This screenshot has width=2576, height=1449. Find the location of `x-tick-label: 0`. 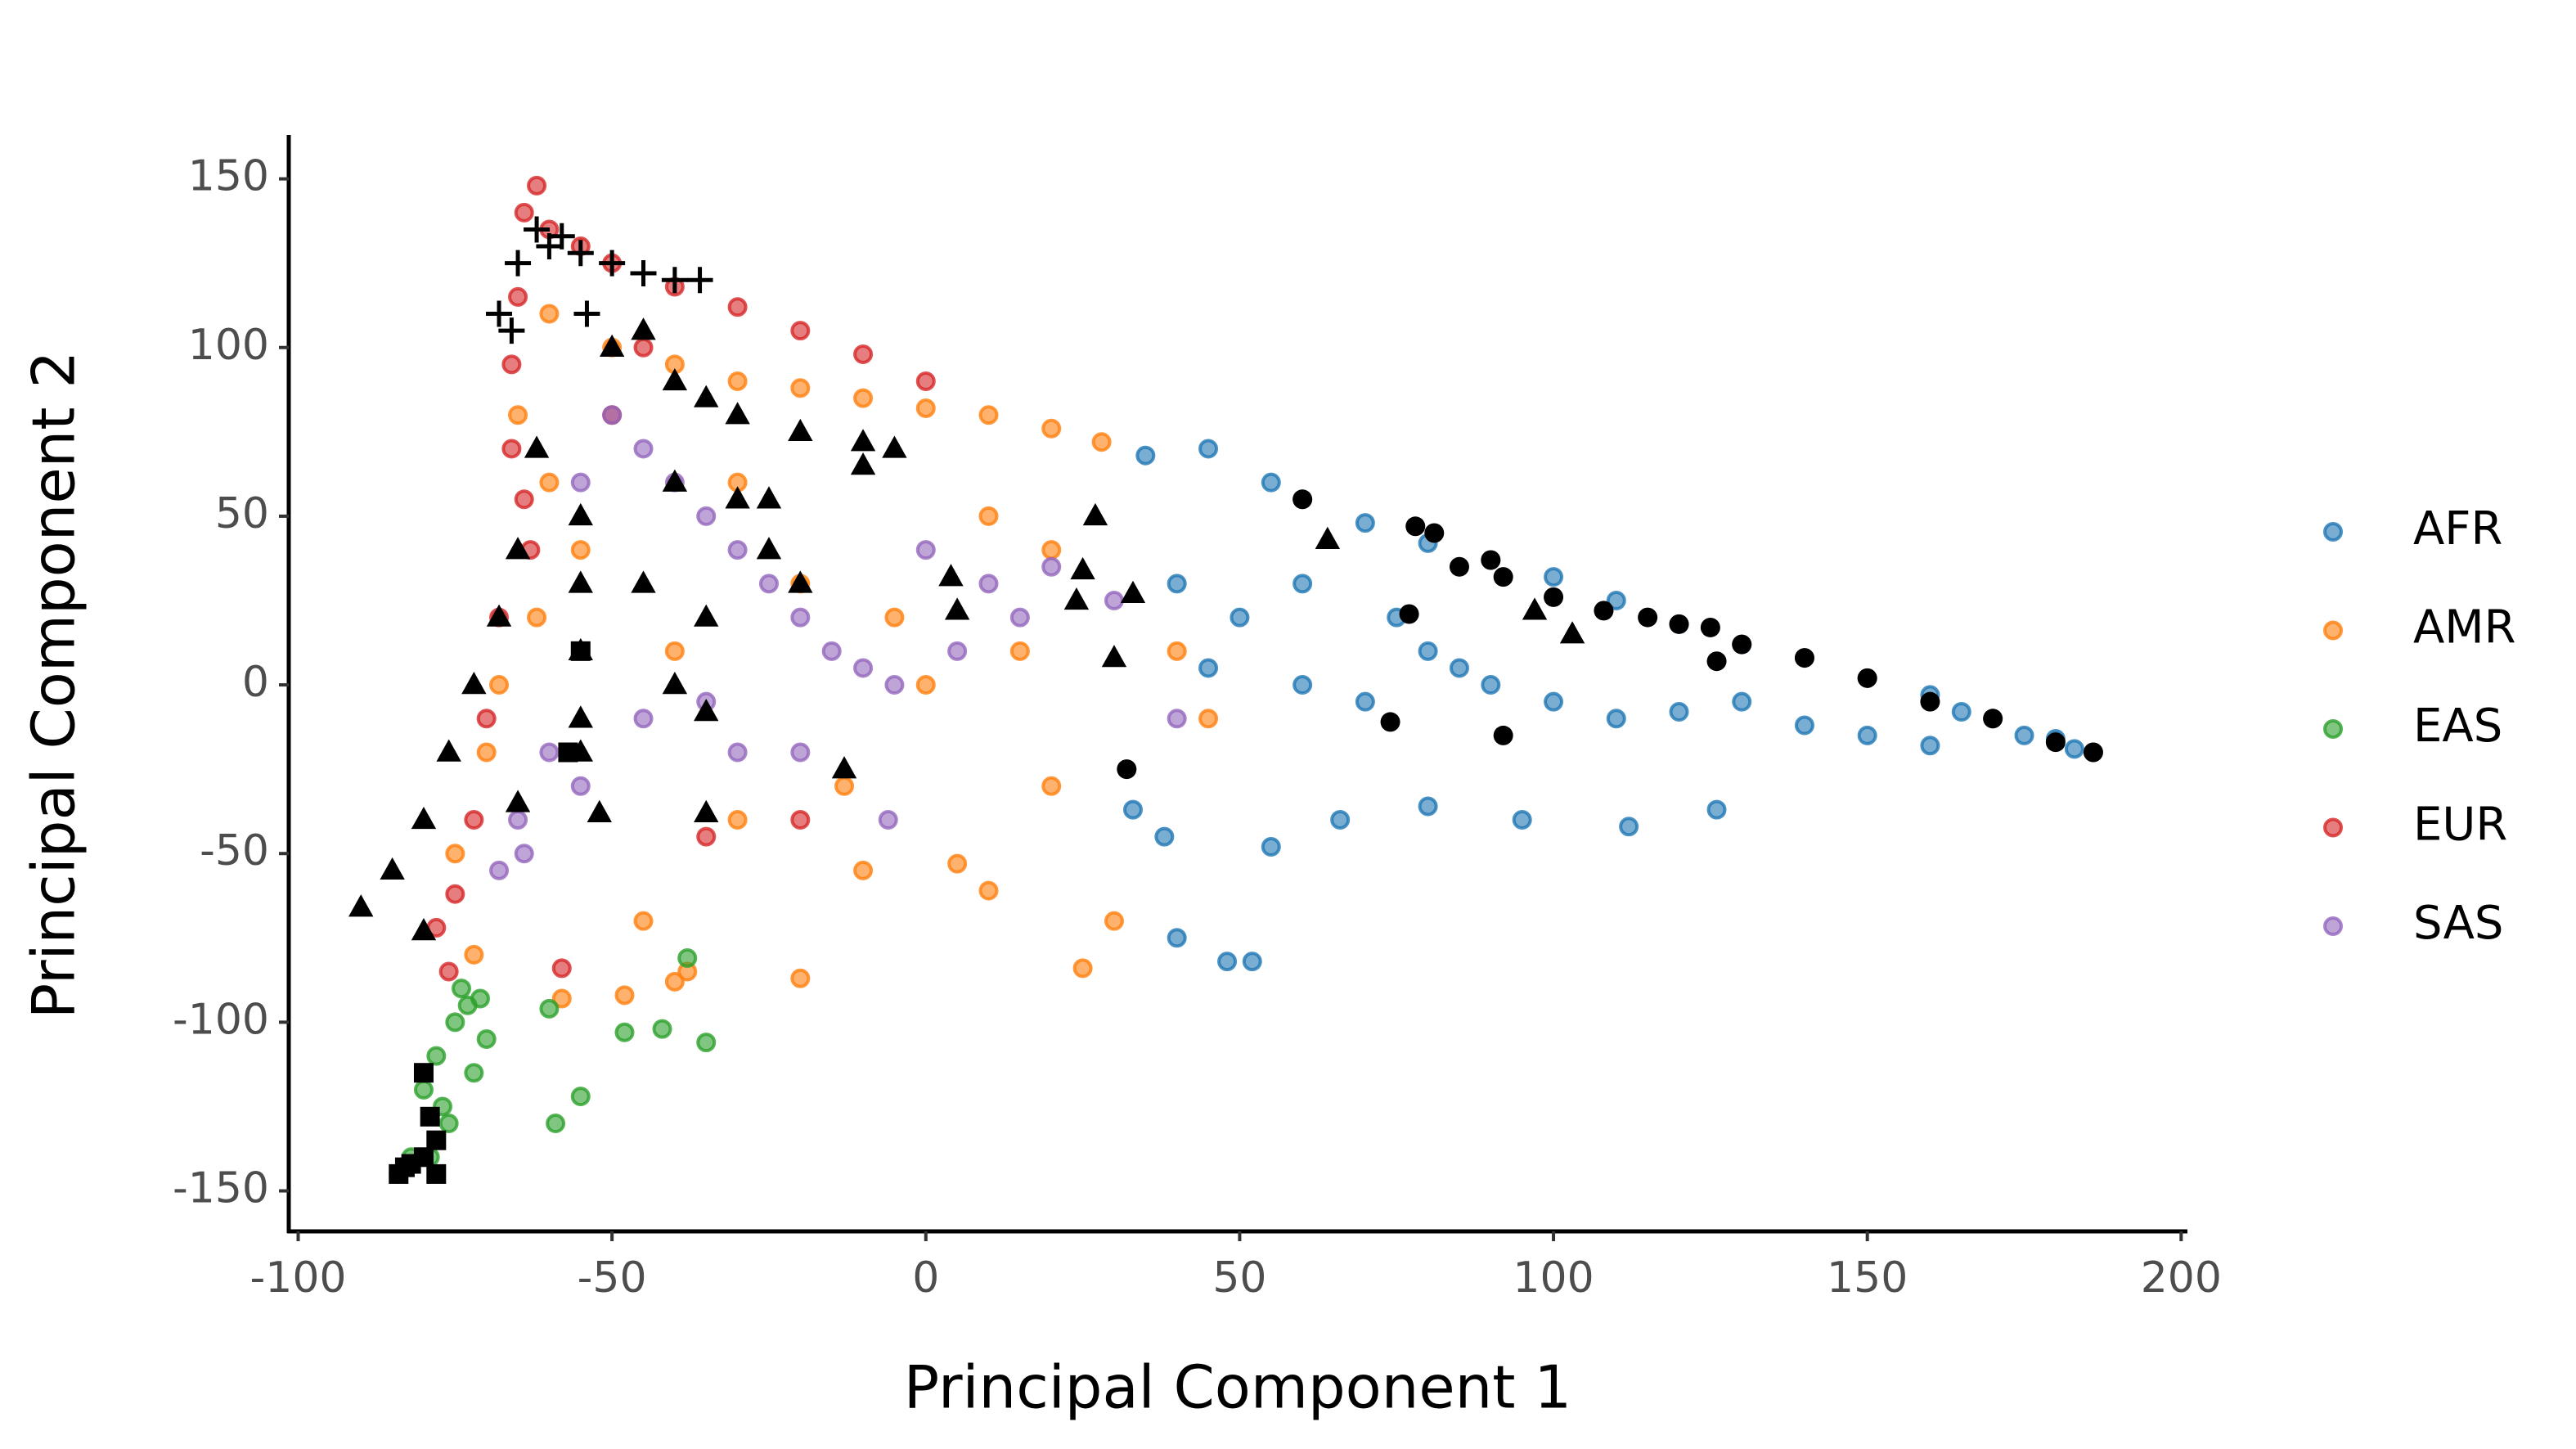

x-tick-label: 0 is located at coordinates (926, 1278).